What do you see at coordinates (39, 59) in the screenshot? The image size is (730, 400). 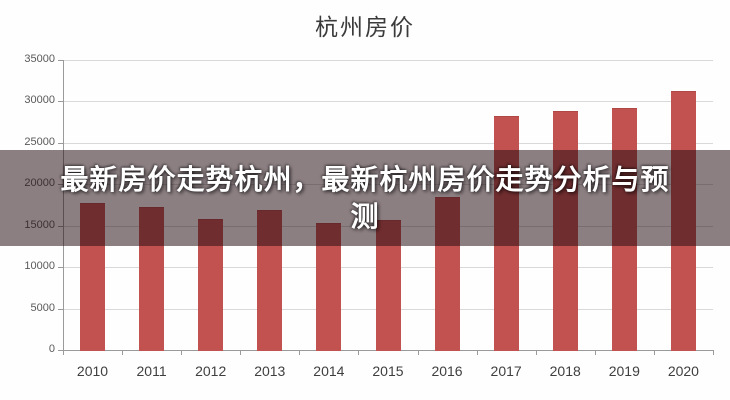 I see `y-axis-label: 35000` at bounding box center [39, 59].